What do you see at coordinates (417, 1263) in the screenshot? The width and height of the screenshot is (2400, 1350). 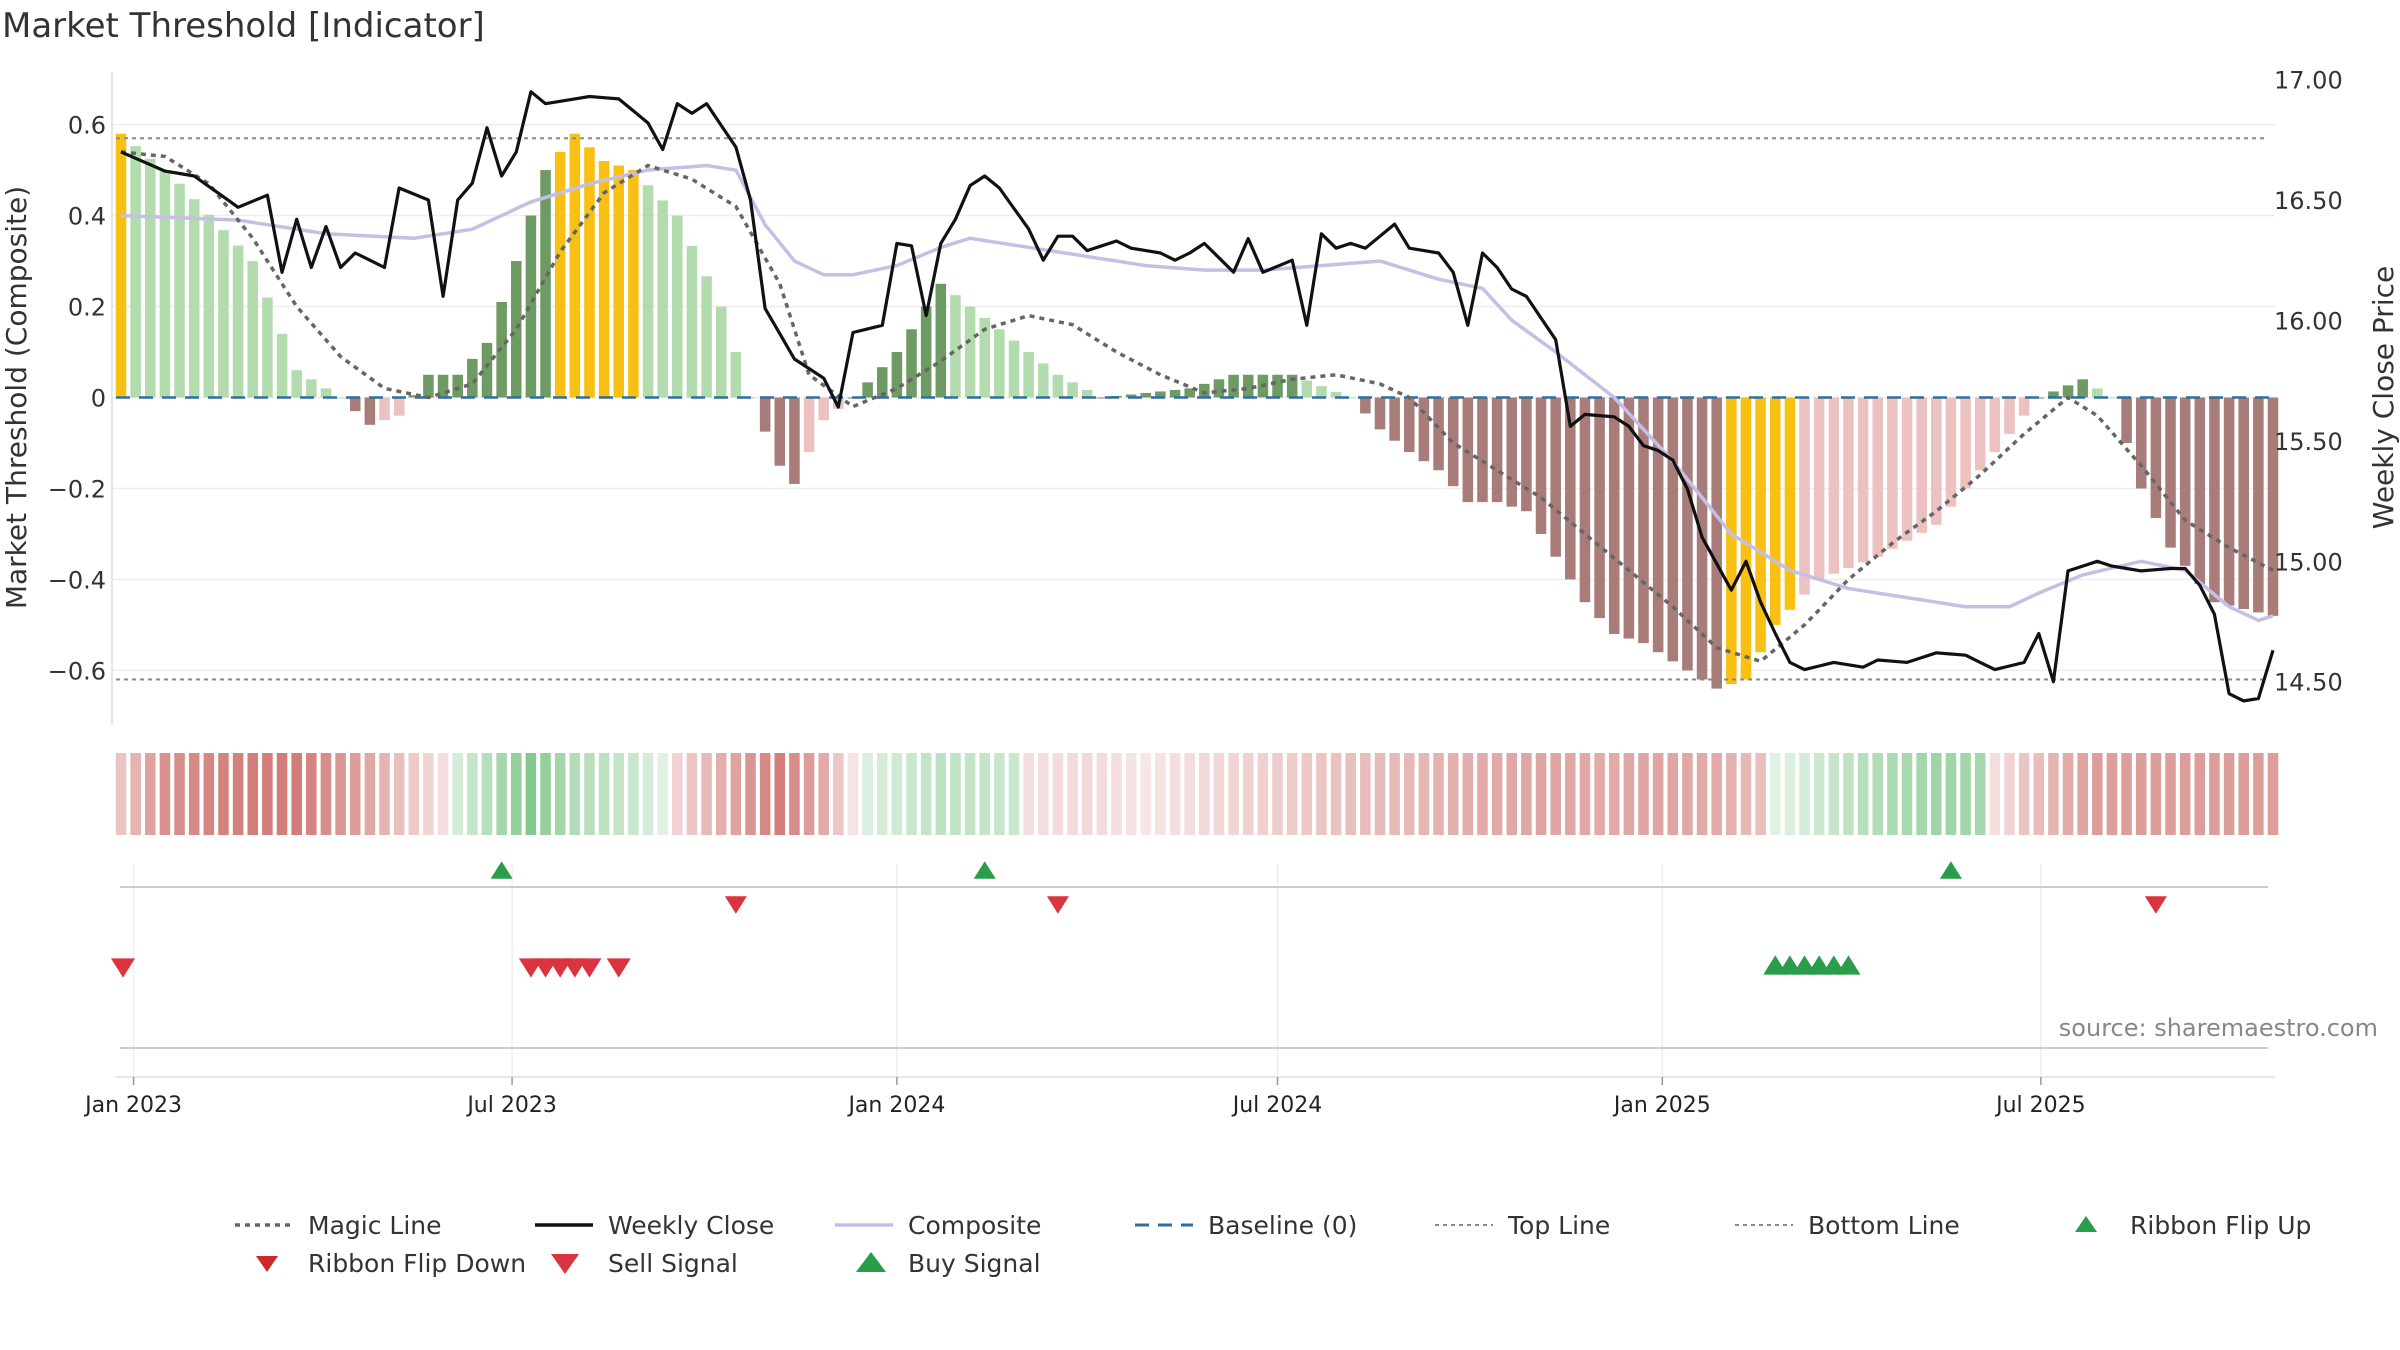 I see `legend-label: Ribbon Flip Down` at bounding box center [417, 1263].